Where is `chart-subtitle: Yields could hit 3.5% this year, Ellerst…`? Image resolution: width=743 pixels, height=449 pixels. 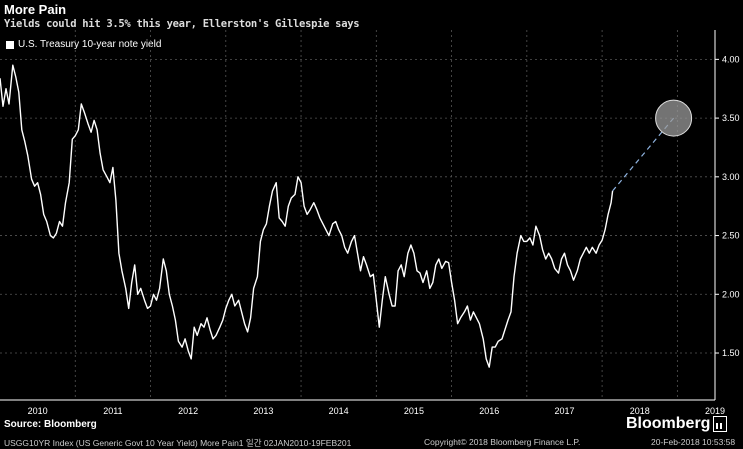 chart-subtitle: Yields could hit 3.5% this year, Ellerst… is located at coordinates (182, 24).